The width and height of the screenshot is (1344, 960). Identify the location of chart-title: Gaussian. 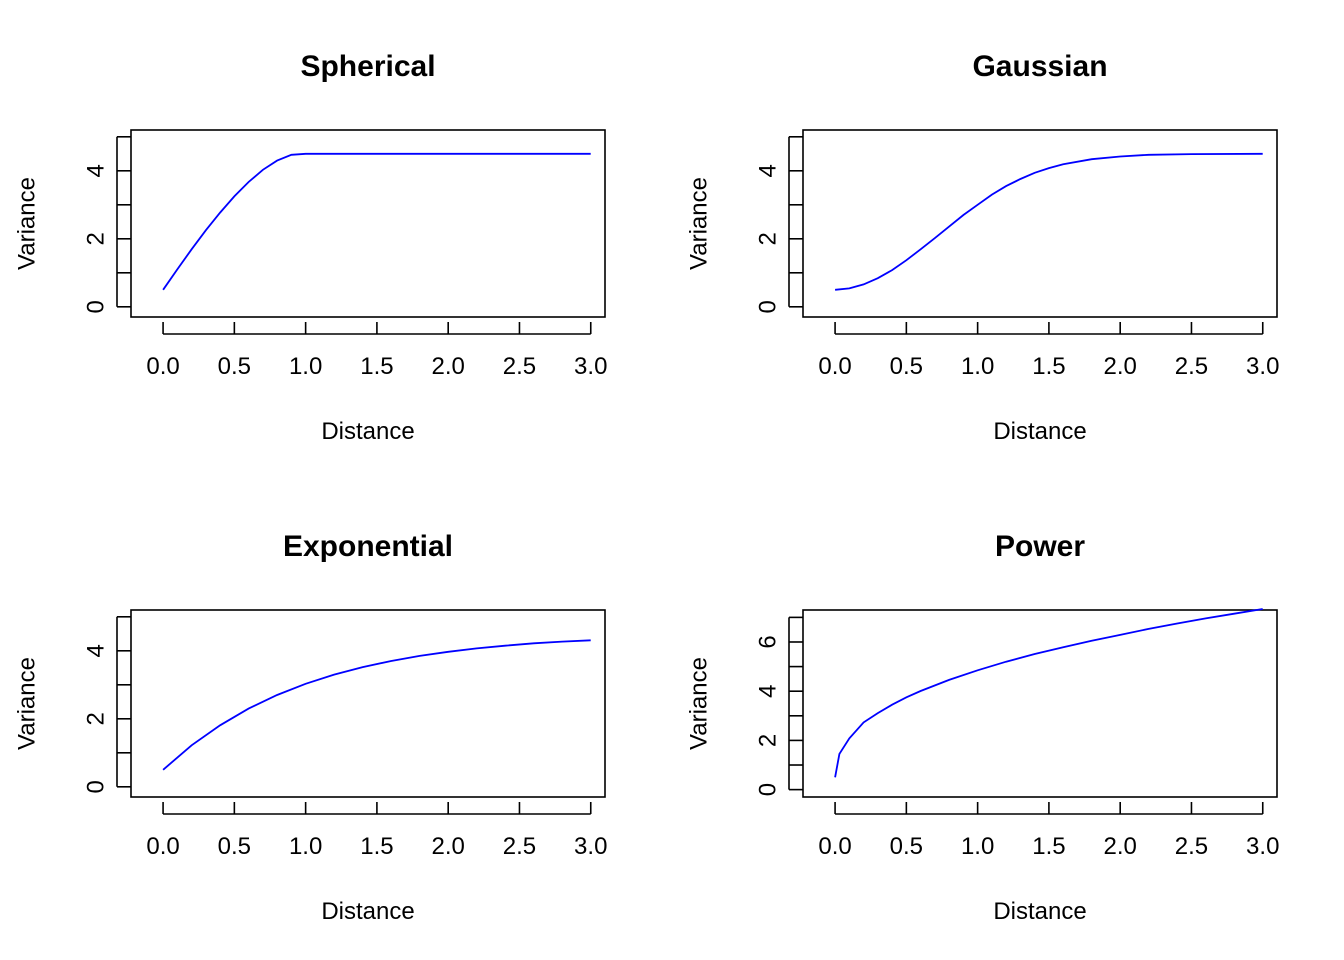
(1039, 66).